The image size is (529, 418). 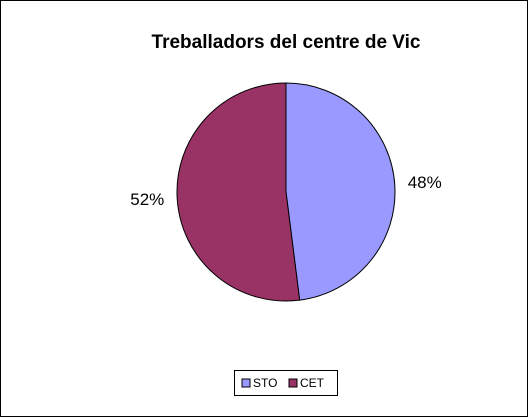 I want to click on chart-title: Treballadors del centre de Vic, so click(x=286, y=42).